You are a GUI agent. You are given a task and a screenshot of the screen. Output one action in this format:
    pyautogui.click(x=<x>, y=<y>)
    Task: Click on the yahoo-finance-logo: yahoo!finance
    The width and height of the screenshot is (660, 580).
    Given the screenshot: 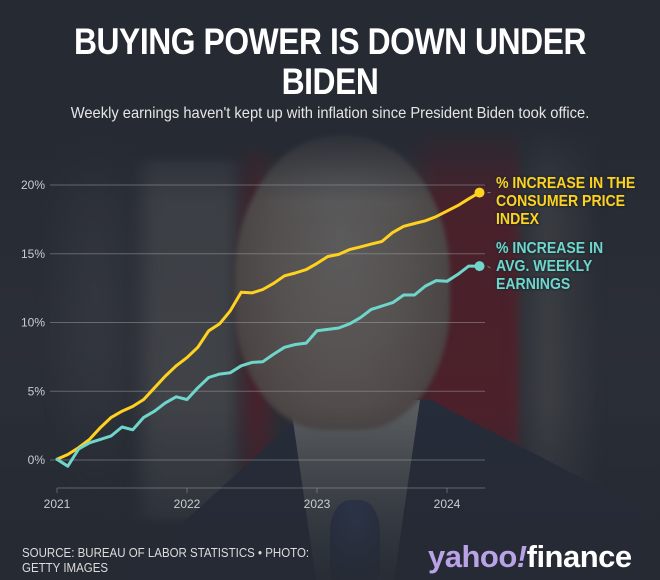 What is the action you would take?
    pyautogui.click(x=530, y=557)
    